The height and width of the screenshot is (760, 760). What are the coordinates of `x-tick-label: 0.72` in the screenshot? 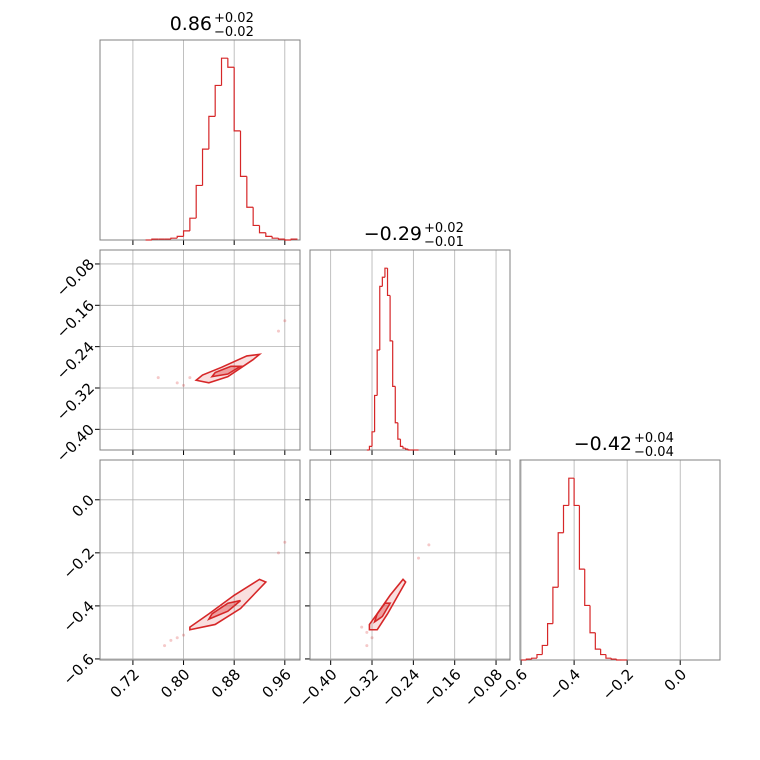 It's located at (125, 683).